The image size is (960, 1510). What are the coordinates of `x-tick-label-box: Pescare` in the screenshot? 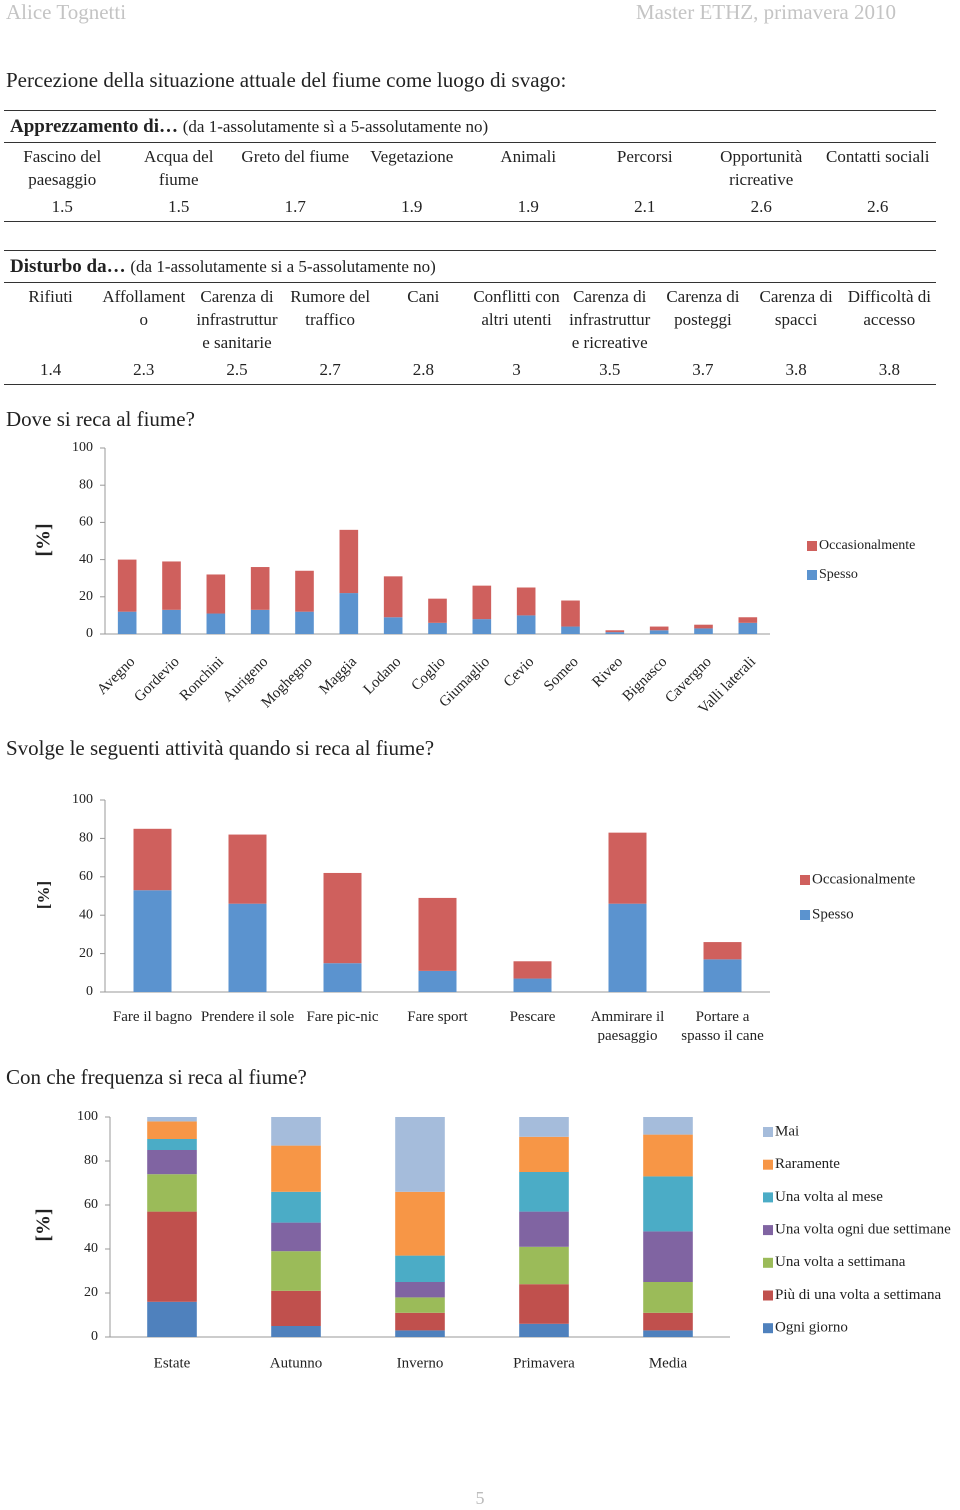 It's located at (533, 1017).